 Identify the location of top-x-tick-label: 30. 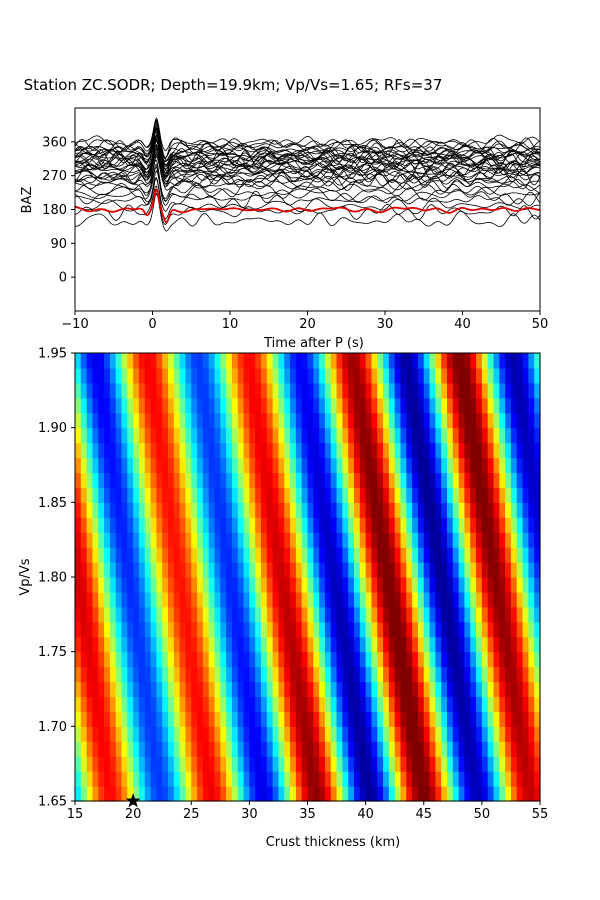
(385, 324).